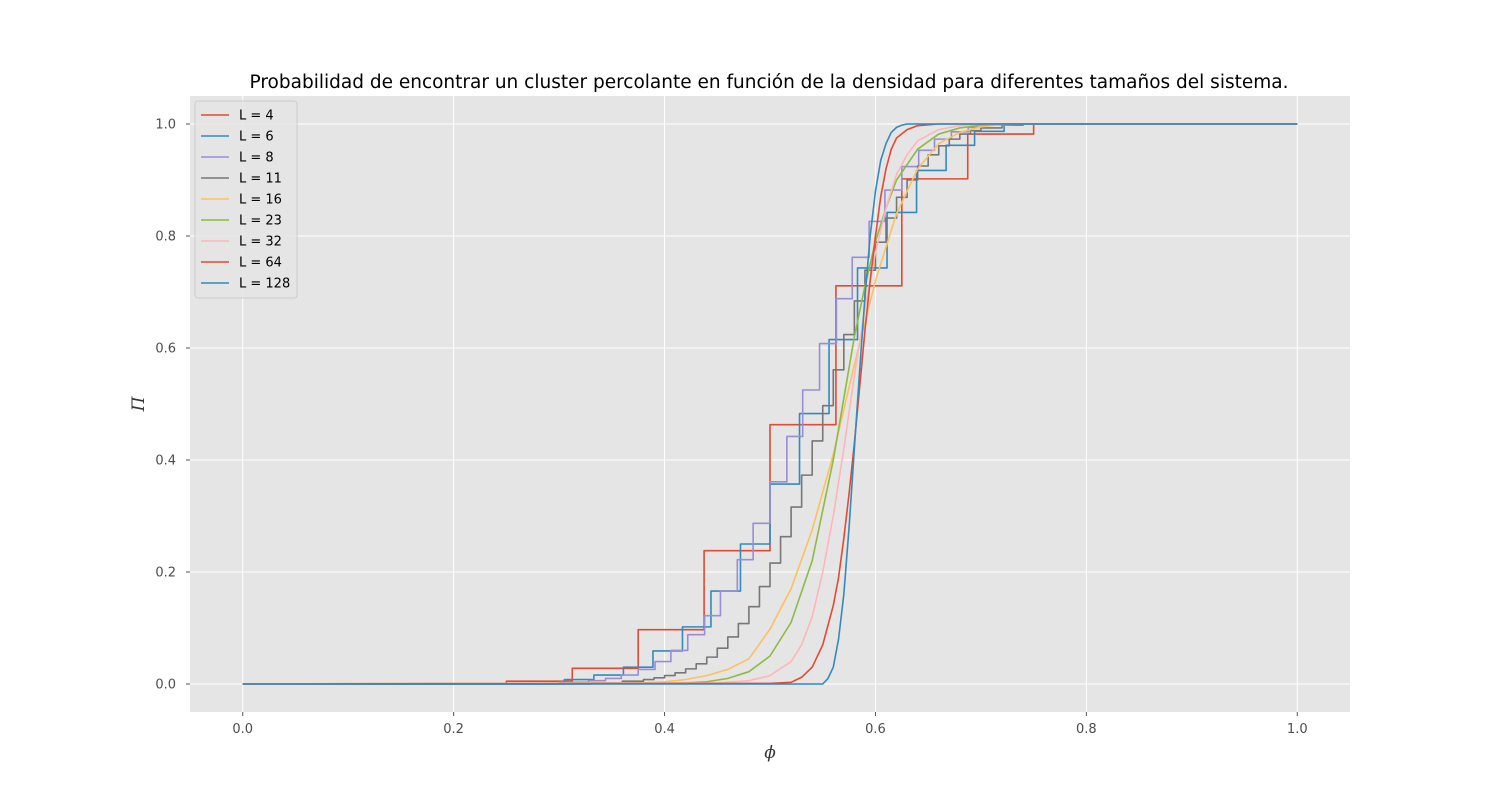 The height and width of the screenshot is (800, 1500). Describe the element at coordinates (172, 405) in the screenshot. I see `y-axis-ticks: 0.0 0.2 0.4 0.6 0.8 1.0` at that location.